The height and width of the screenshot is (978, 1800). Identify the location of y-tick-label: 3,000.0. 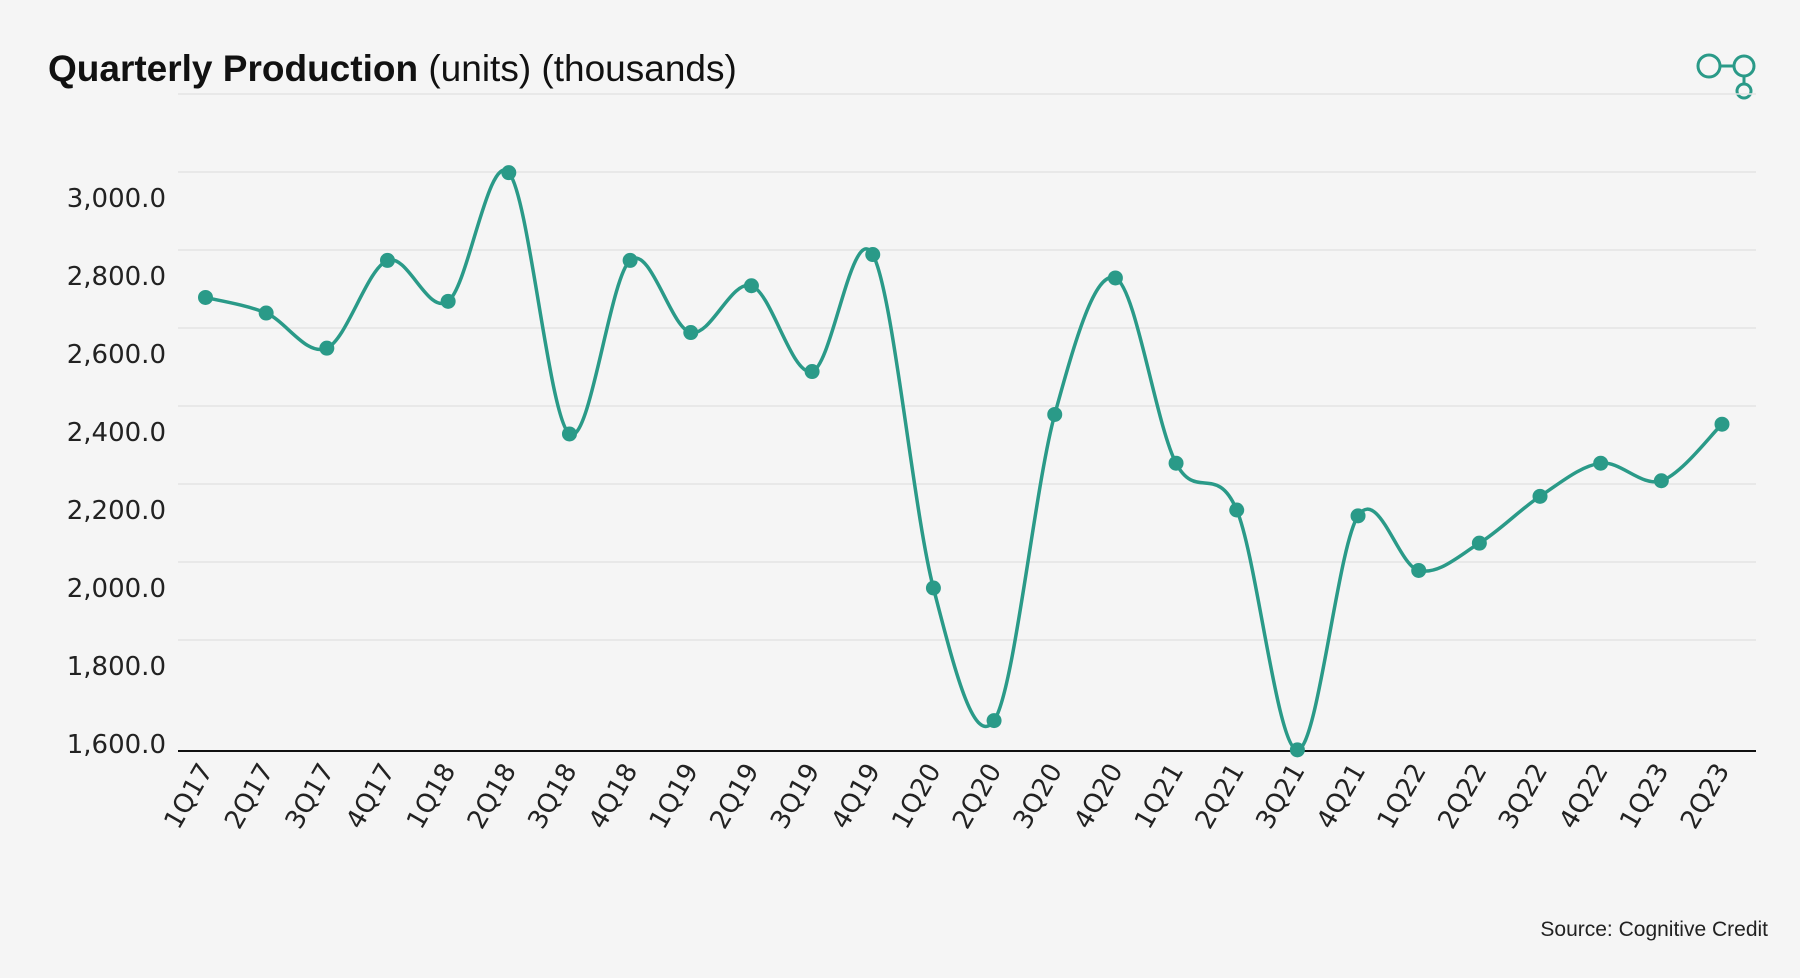
(116, 199).